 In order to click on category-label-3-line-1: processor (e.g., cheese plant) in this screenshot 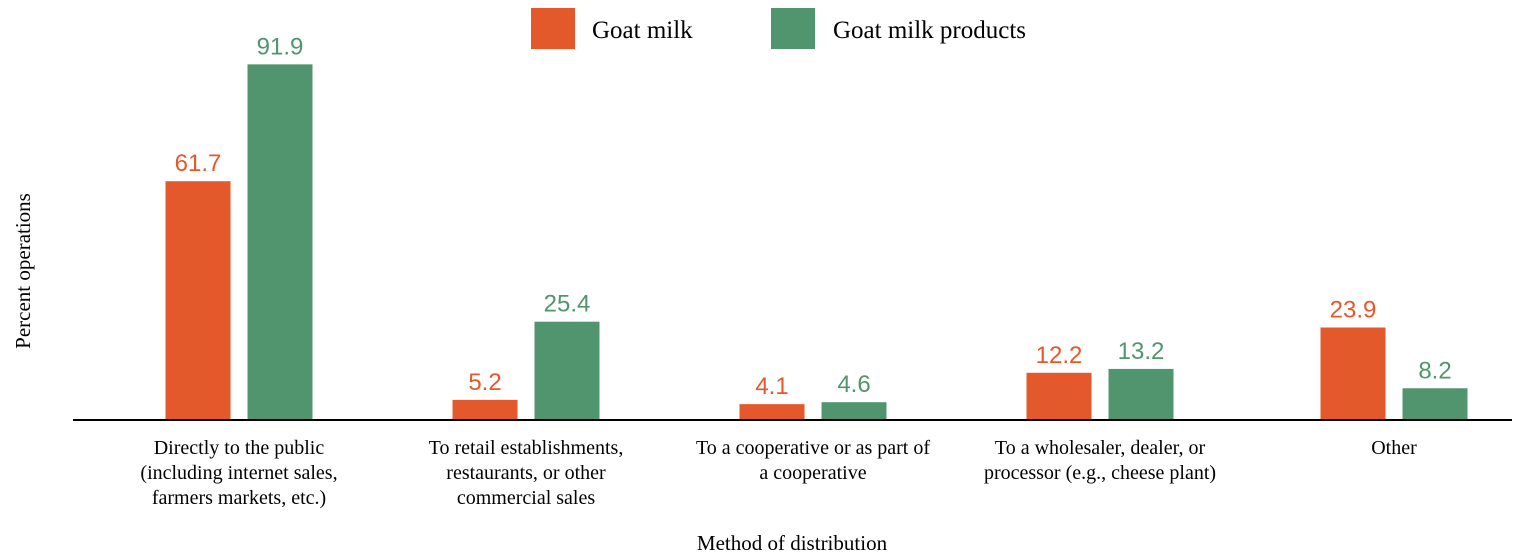, I will do `click(1100, 473)`.